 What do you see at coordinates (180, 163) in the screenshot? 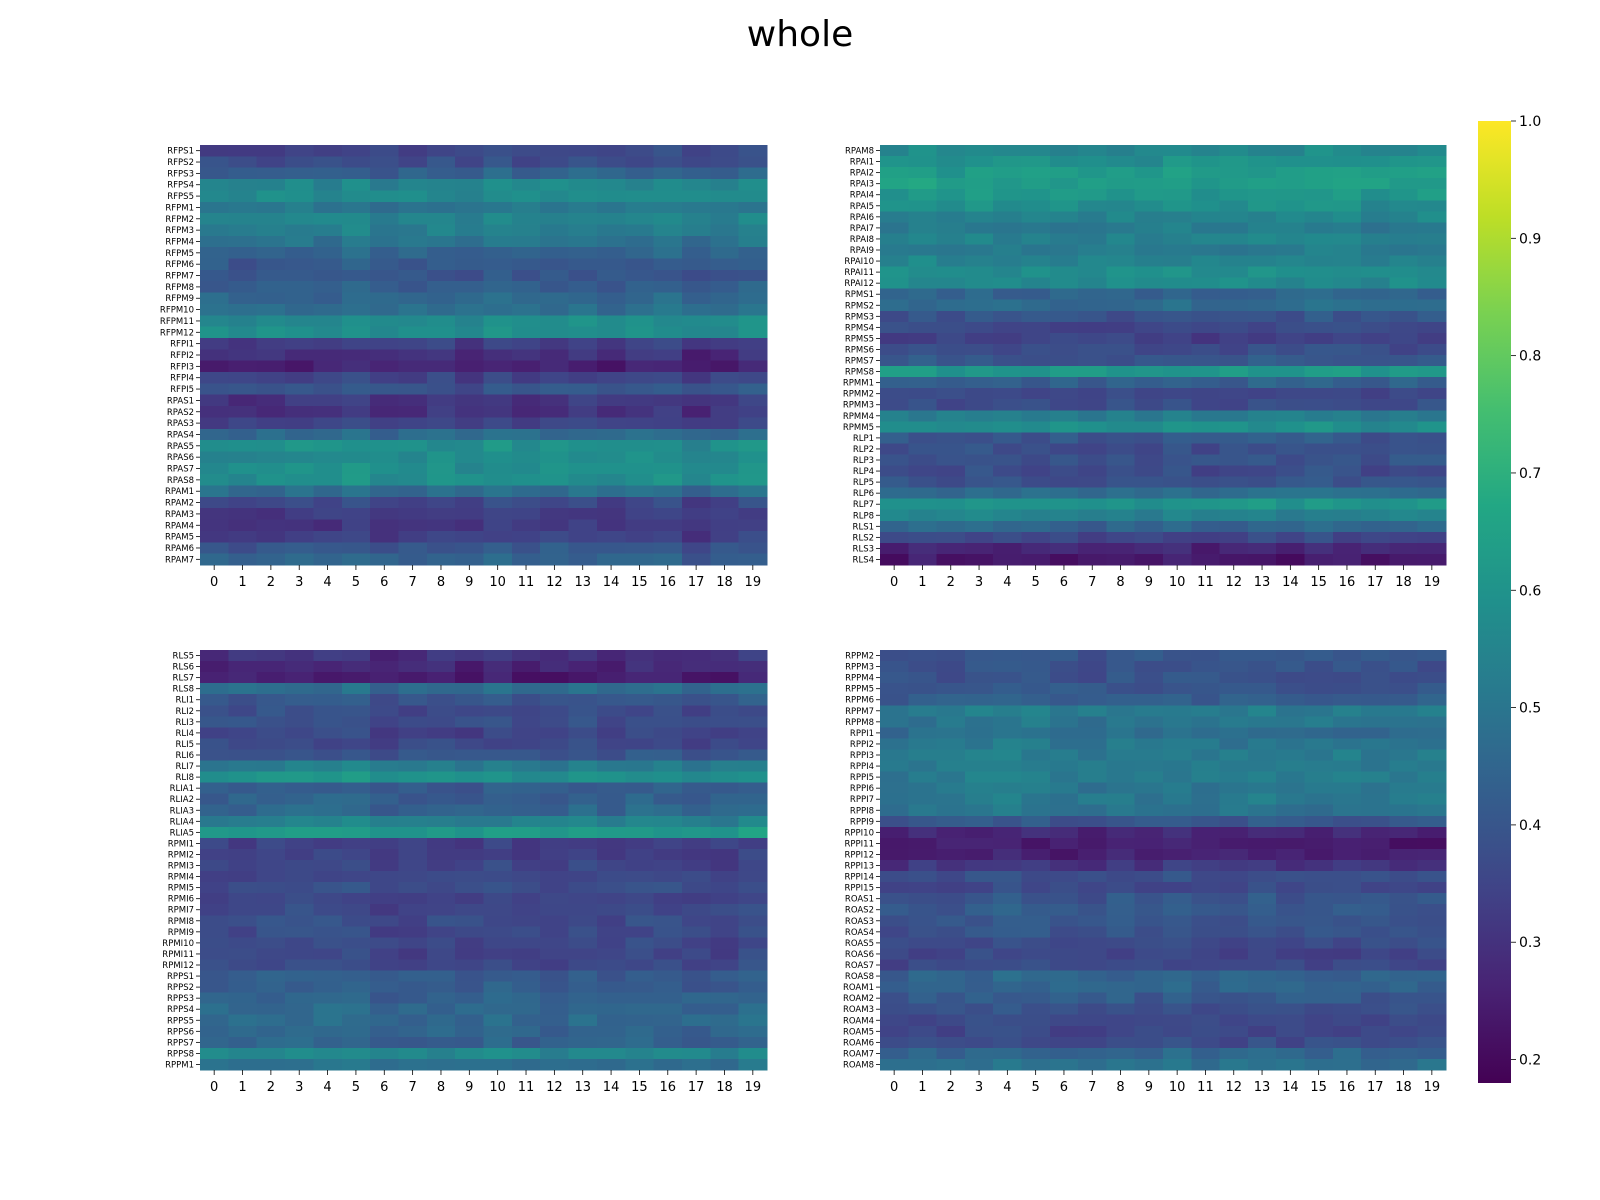
I see `y-tick-label: RFPS2` at bounding box center [180, 163].